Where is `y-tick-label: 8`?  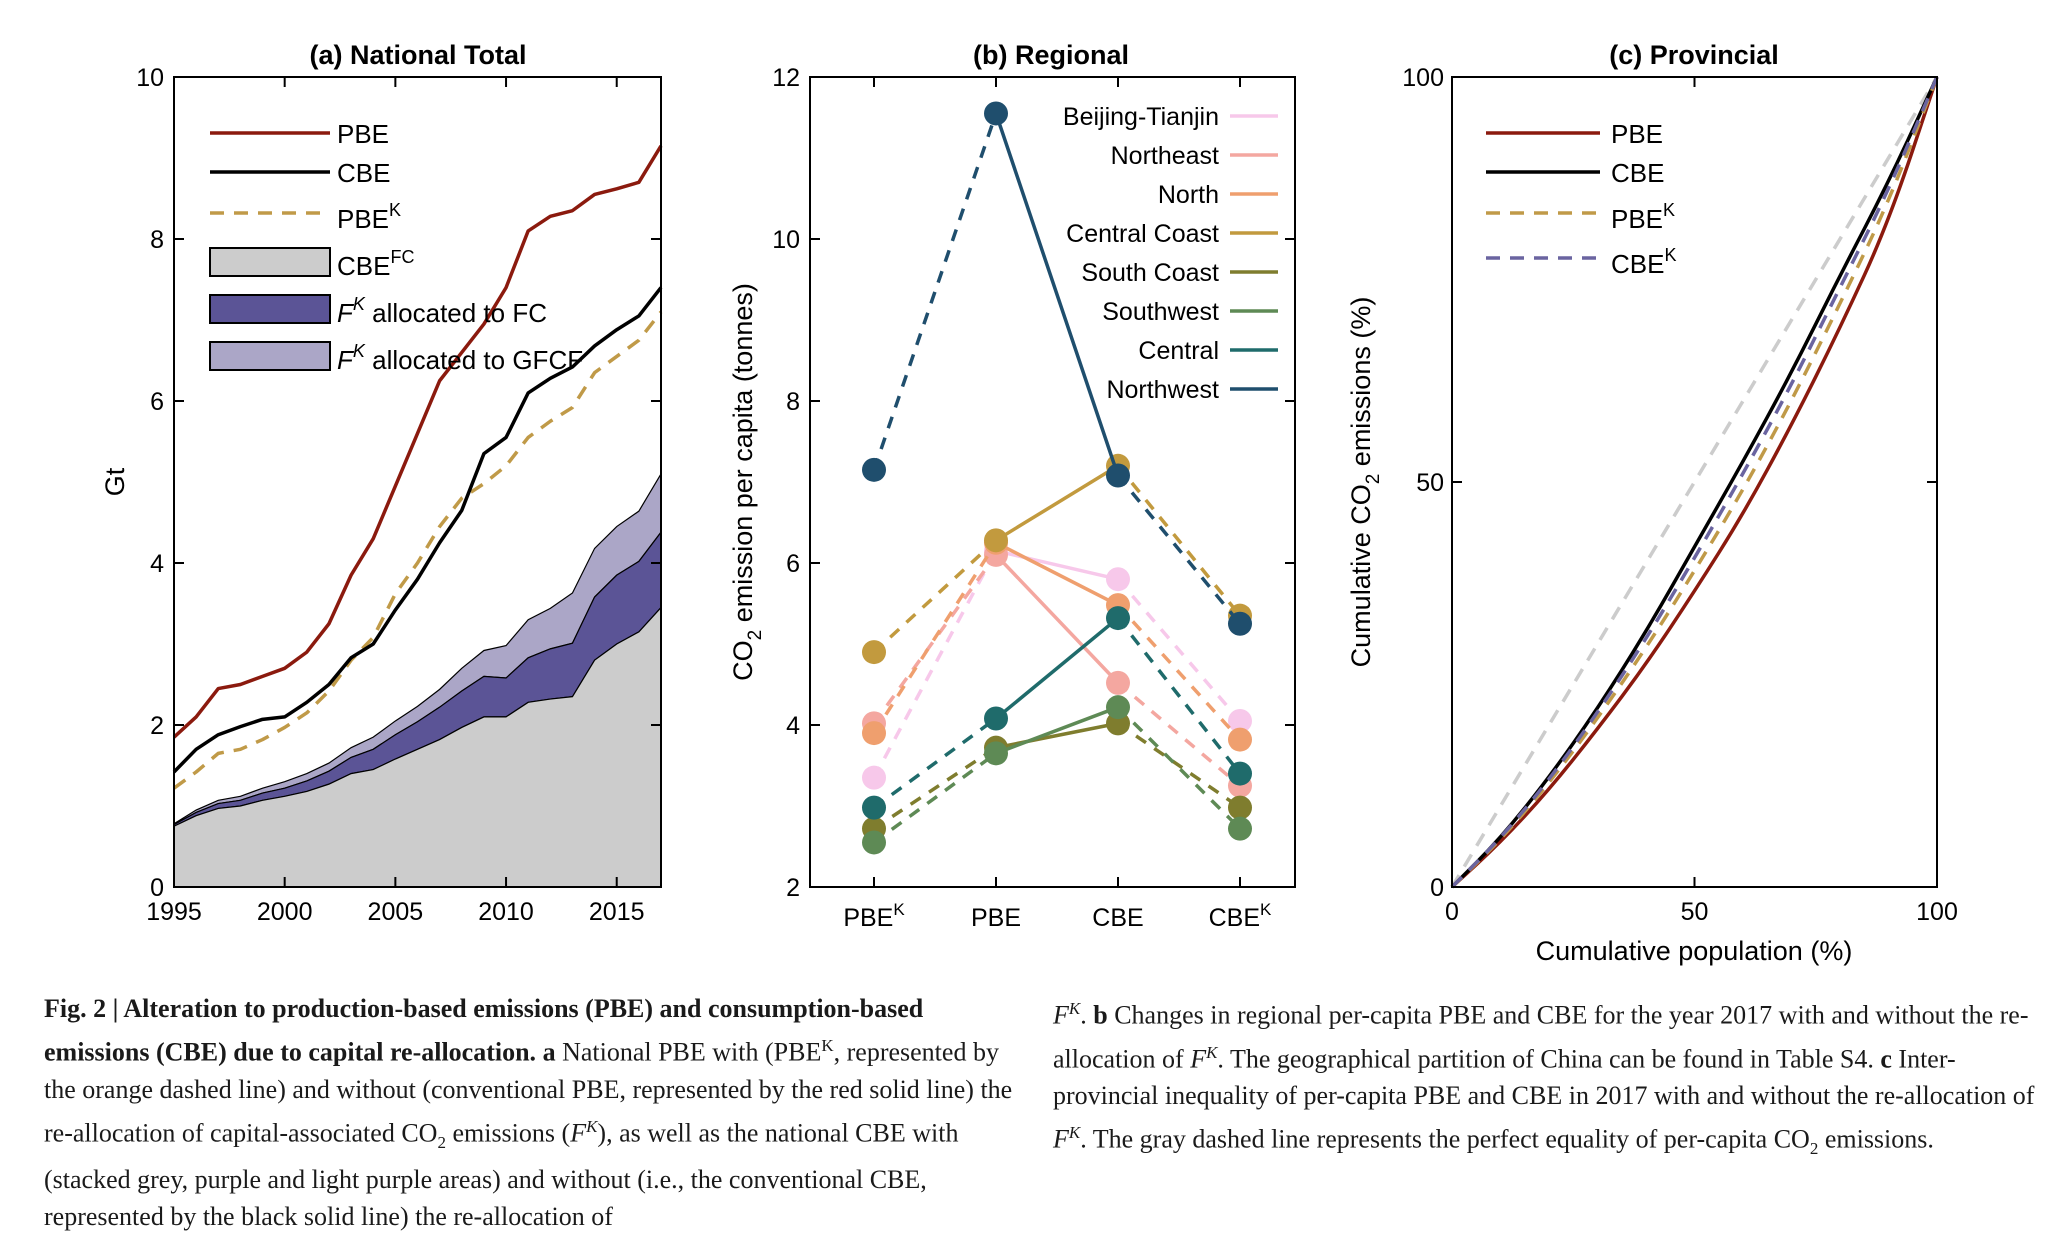
y-tick-label: 8 is located at coordinates (157, 240).